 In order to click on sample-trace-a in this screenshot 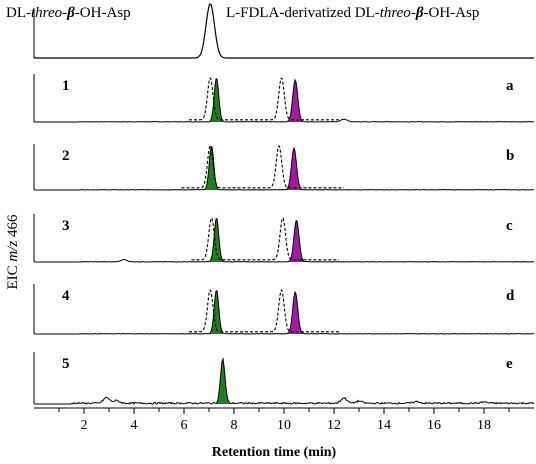, I will do `click(284, 100)`.